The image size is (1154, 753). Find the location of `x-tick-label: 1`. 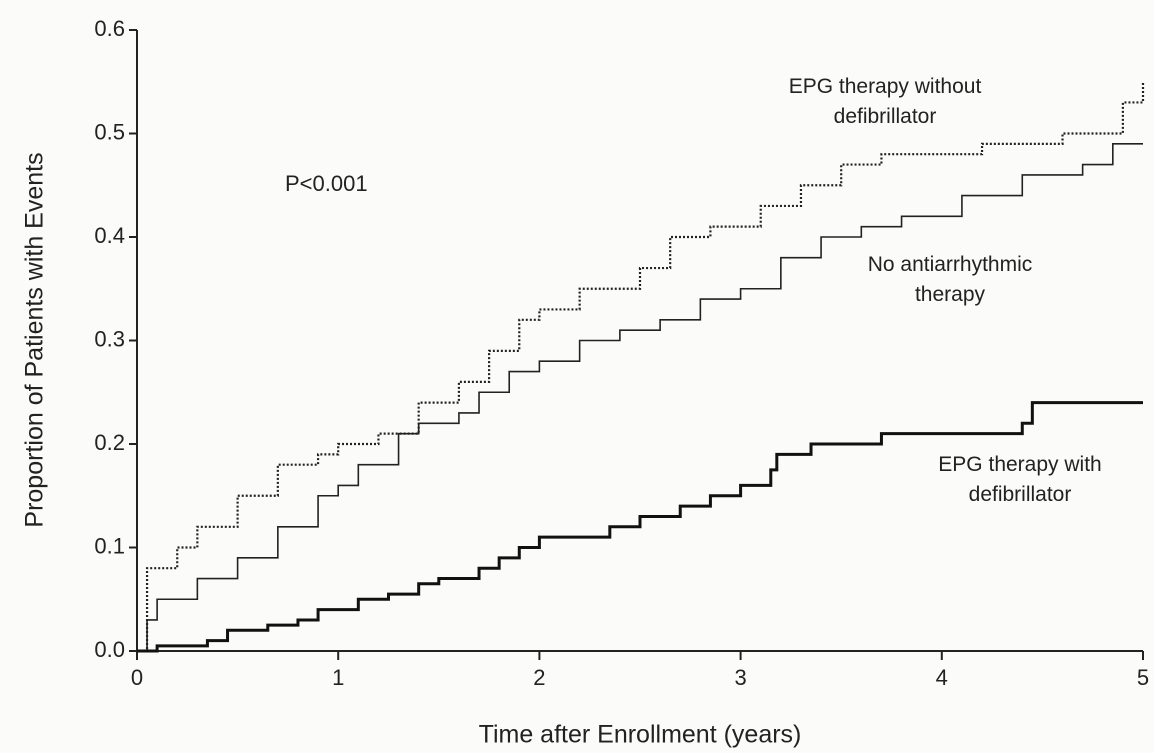

x-tick-label: 1 is located at coordinates (338, 677).